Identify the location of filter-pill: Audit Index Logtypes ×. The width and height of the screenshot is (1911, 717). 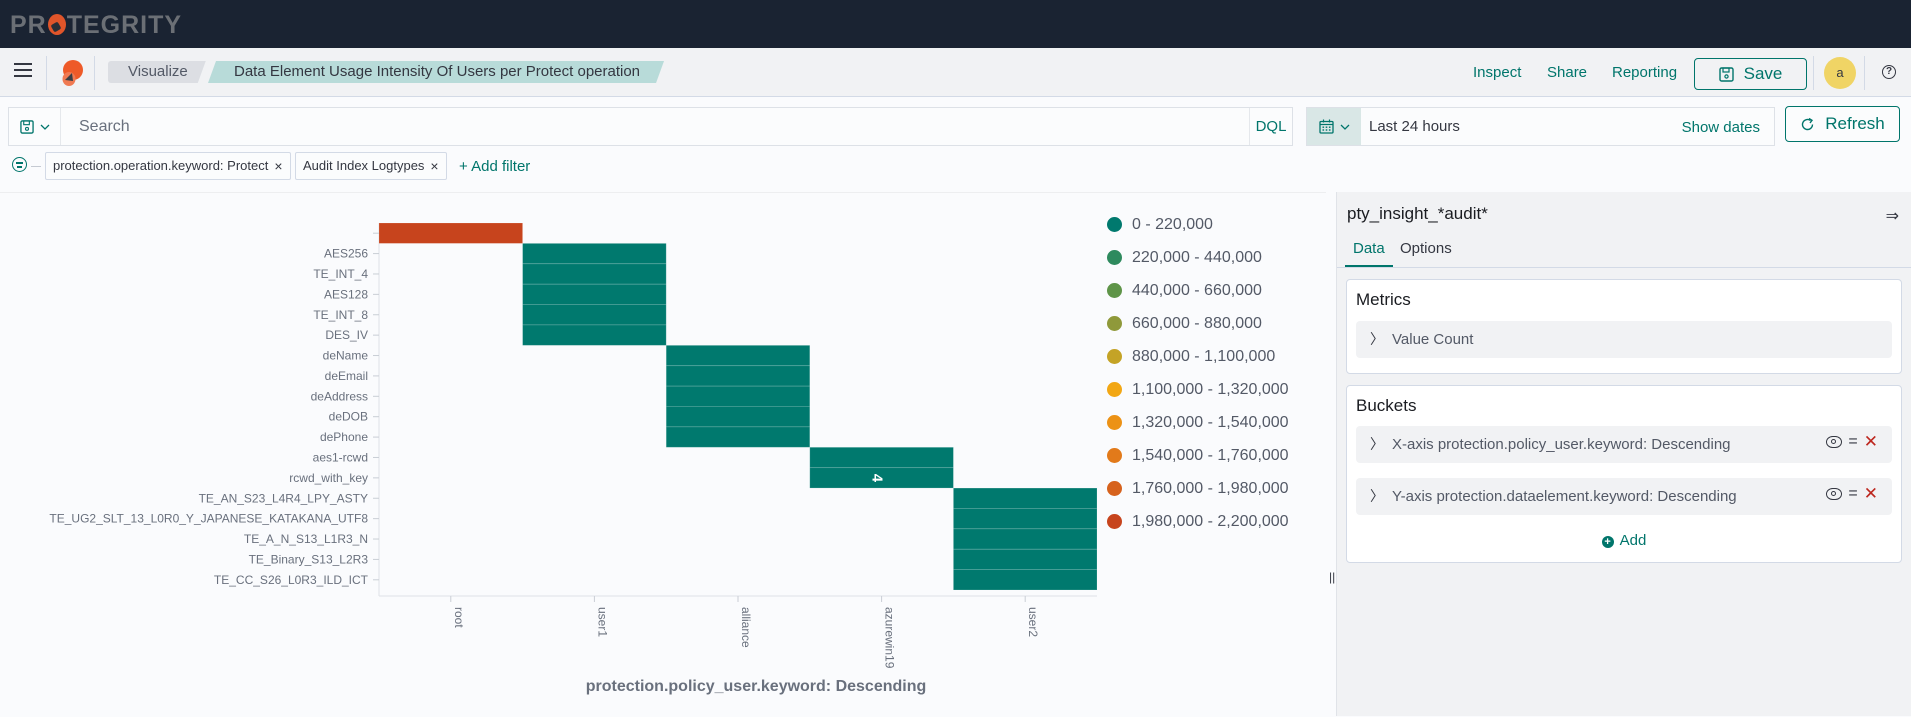
(371, 166).